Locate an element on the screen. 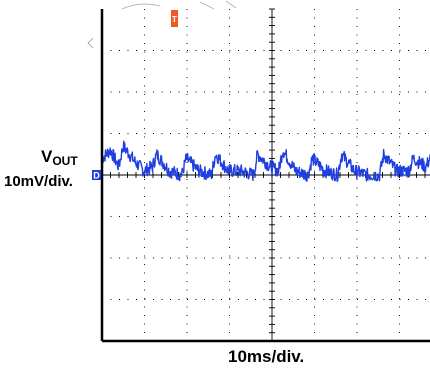 This screenshot has height=373, width=430. y-axis-signal-name: V is located at coordinates (47, 156).